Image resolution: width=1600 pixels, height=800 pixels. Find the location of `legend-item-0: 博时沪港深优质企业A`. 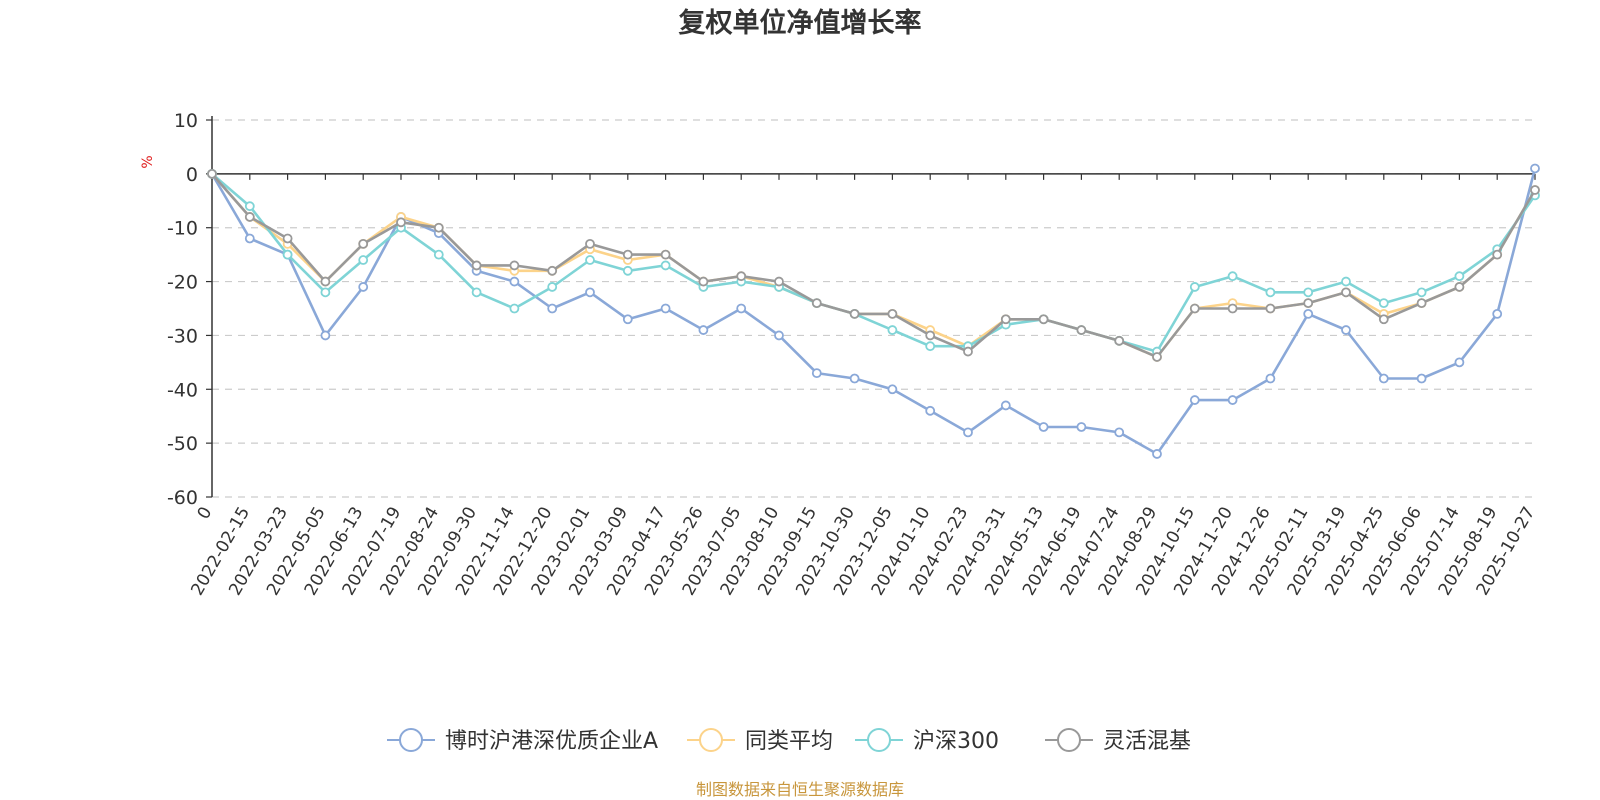

legend-item-0: 博时沪港深优质企业A is located at coordinates (522, 741).